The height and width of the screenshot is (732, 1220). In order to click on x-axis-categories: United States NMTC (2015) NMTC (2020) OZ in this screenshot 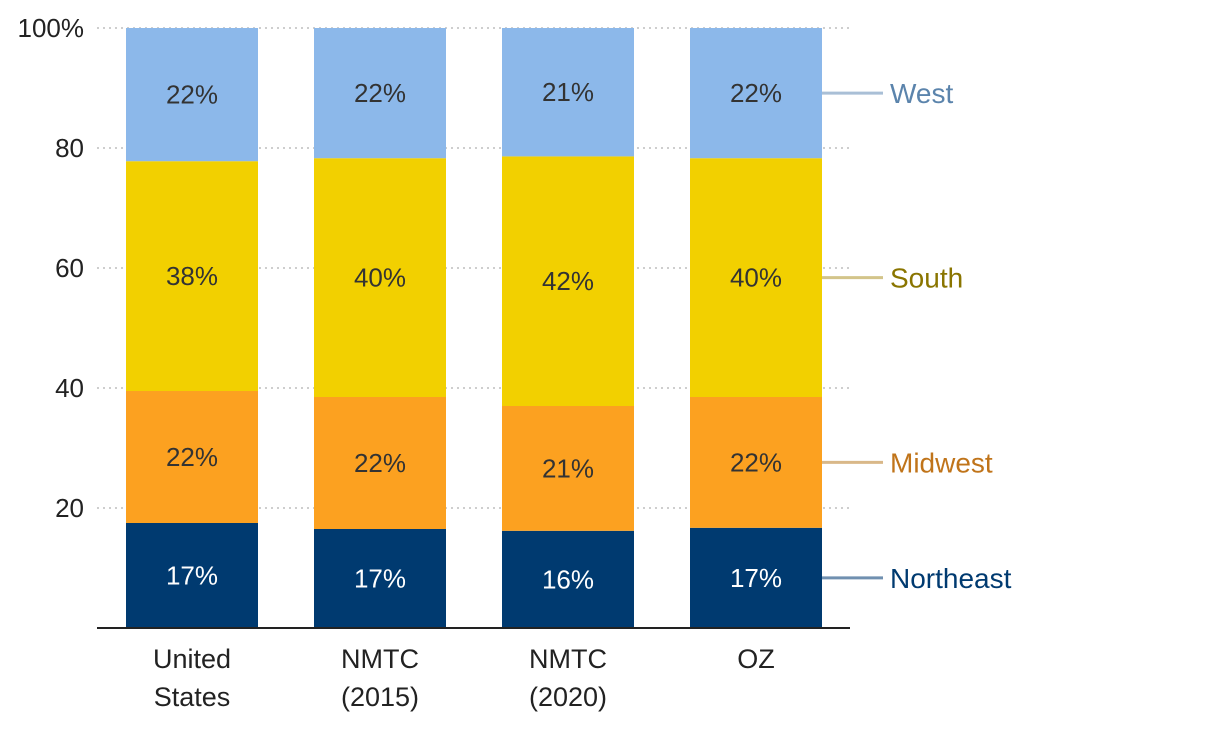, I will do `click(464, 678)`.